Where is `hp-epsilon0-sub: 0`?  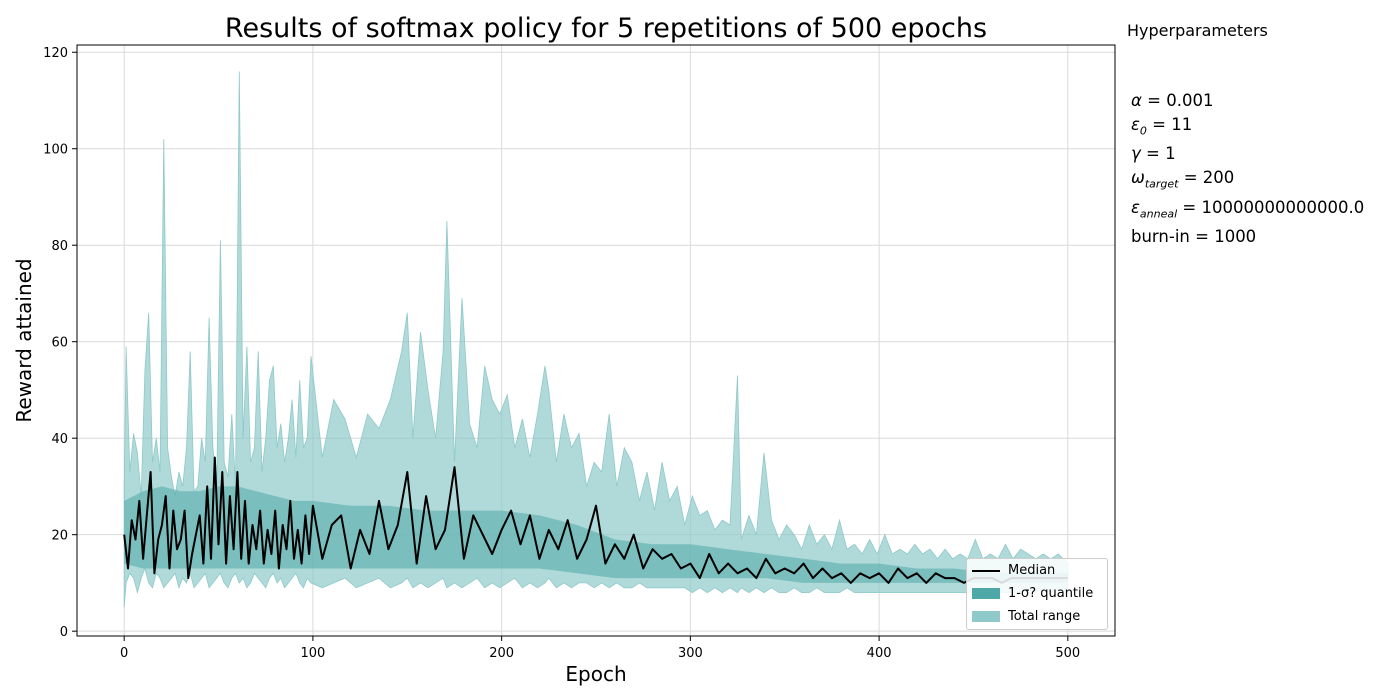
hp-epsilon0-sub: 0 is located at coordinates (1143, 130).